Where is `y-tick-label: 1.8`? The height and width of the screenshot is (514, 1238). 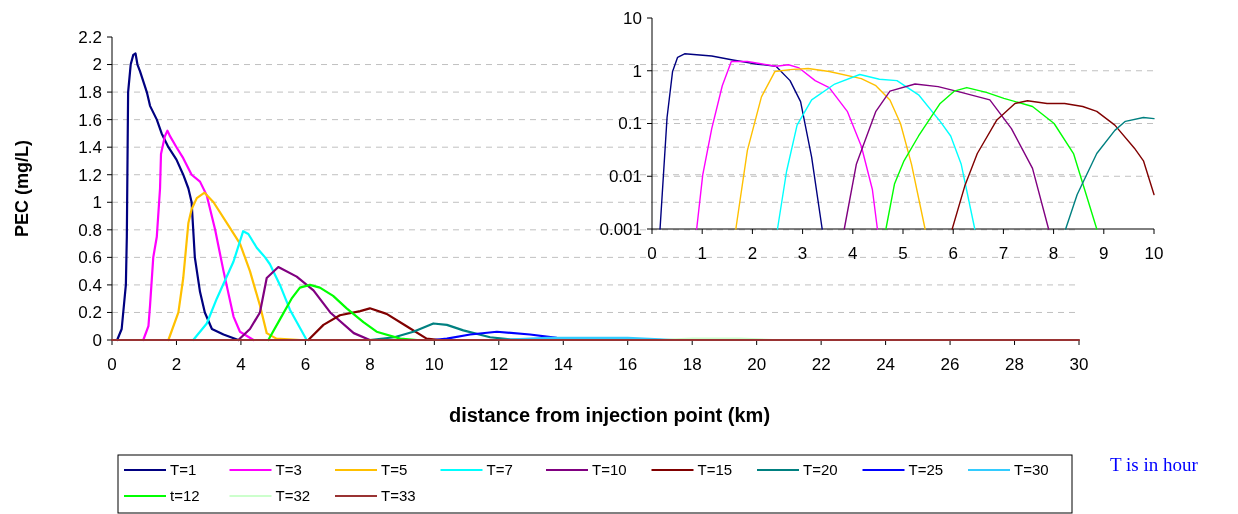
y-tick-label: 1.8 is located at coordinates (90, 93).